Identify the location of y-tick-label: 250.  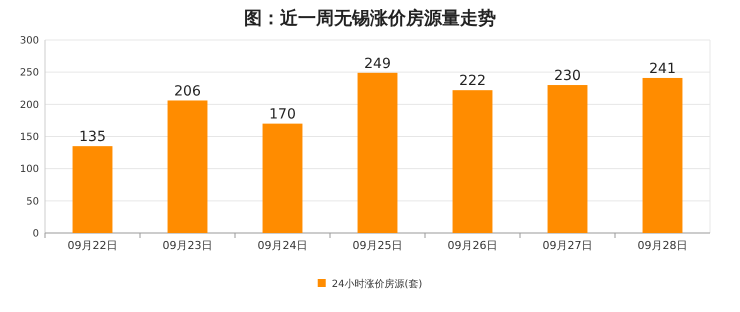
(29, 73).